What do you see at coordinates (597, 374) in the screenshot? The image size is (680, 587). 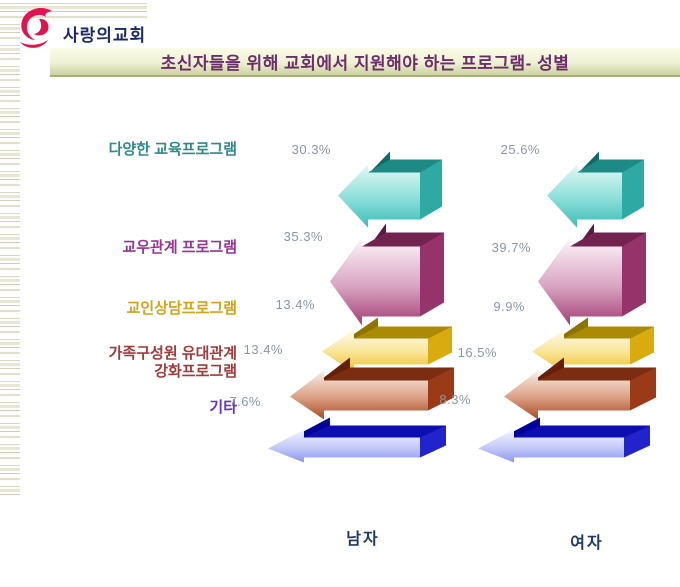 I see `arrow-brown-여자-top-face` at bounding box center [597, 374].